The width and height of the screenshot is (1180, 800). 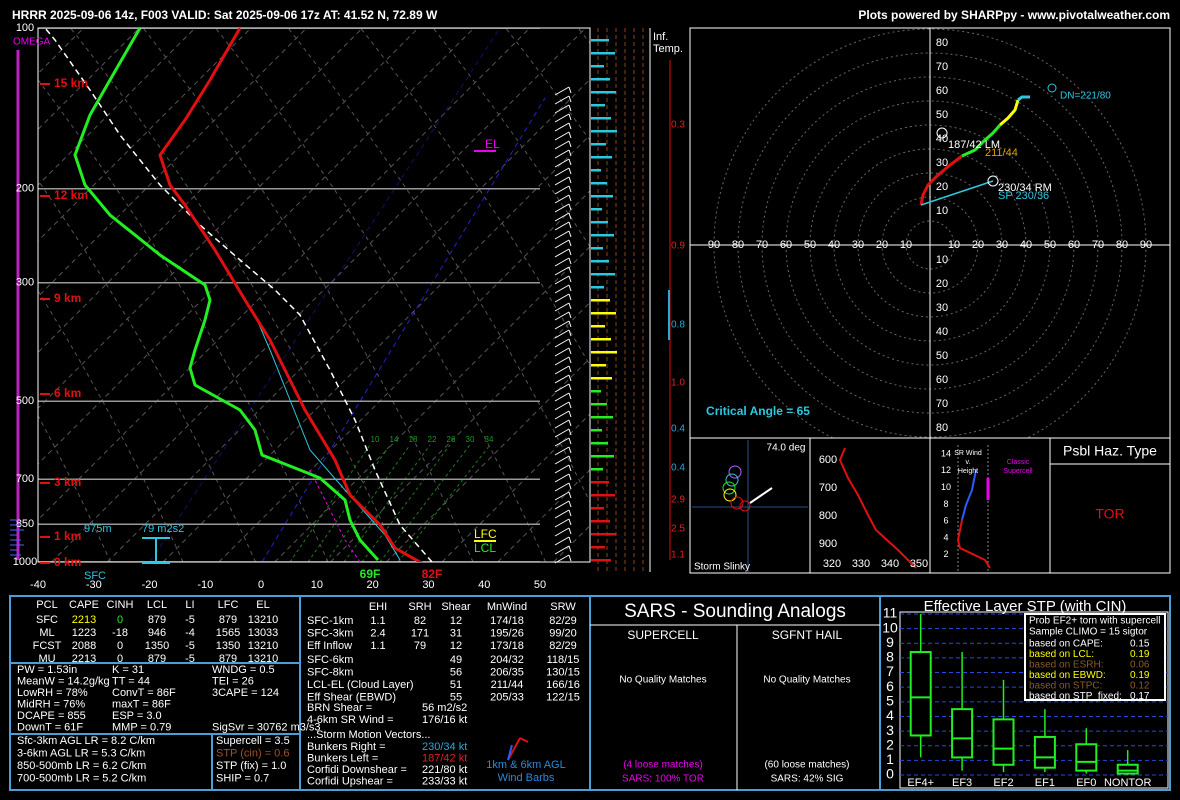 I want to click on sars-loose: (4 loose matches), so click(x=662, y=765).